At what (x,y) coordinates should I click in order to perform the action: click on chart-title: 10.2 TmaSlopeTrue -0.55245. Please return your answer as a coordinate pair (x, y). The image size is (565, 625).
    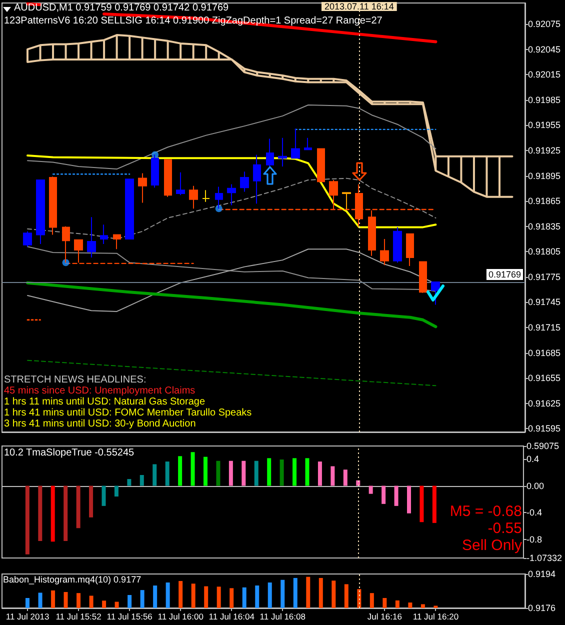
    Looking at the image, I should click on (69, 453).